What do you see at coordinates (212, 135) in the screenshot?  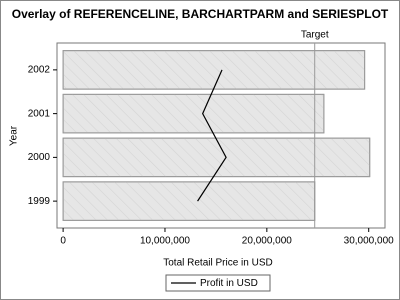 I see `series-line` at bounding box center [212, 135].